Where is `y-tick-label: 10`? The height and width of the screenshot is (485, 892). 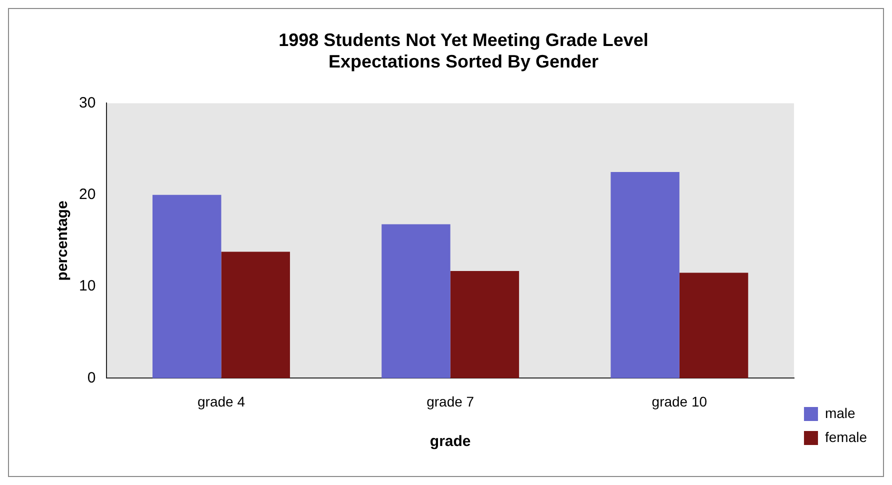 y-tick-label: 10 is located at coordinates (87, 286).